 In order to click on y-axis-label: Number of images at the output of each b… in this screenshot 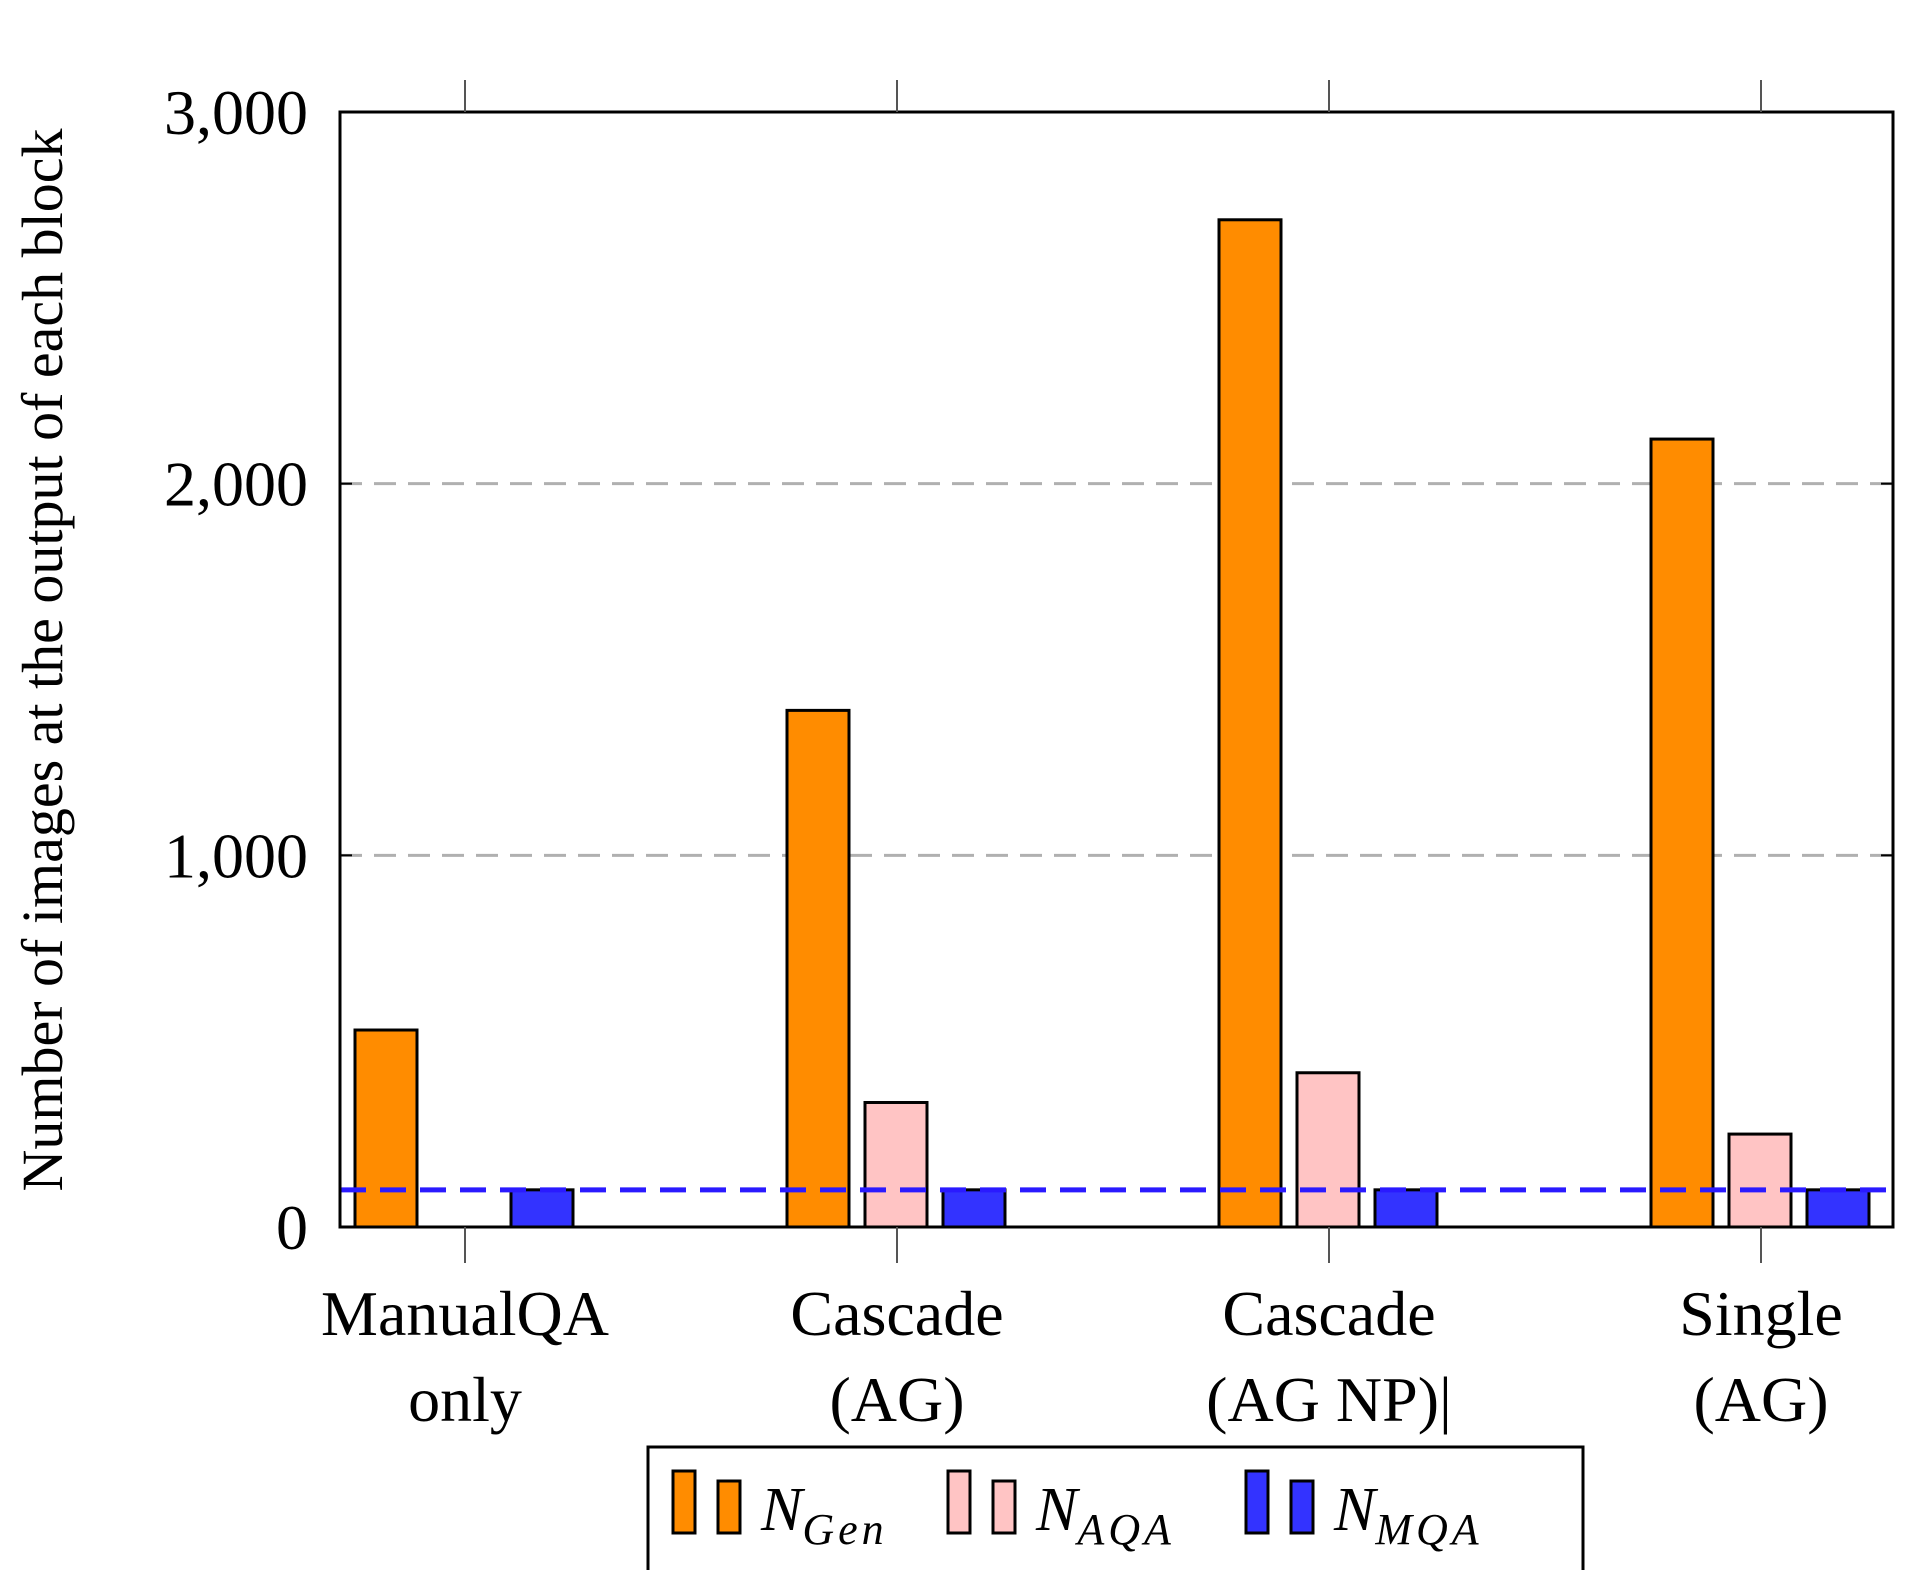, I will do `click(42, 659)`.